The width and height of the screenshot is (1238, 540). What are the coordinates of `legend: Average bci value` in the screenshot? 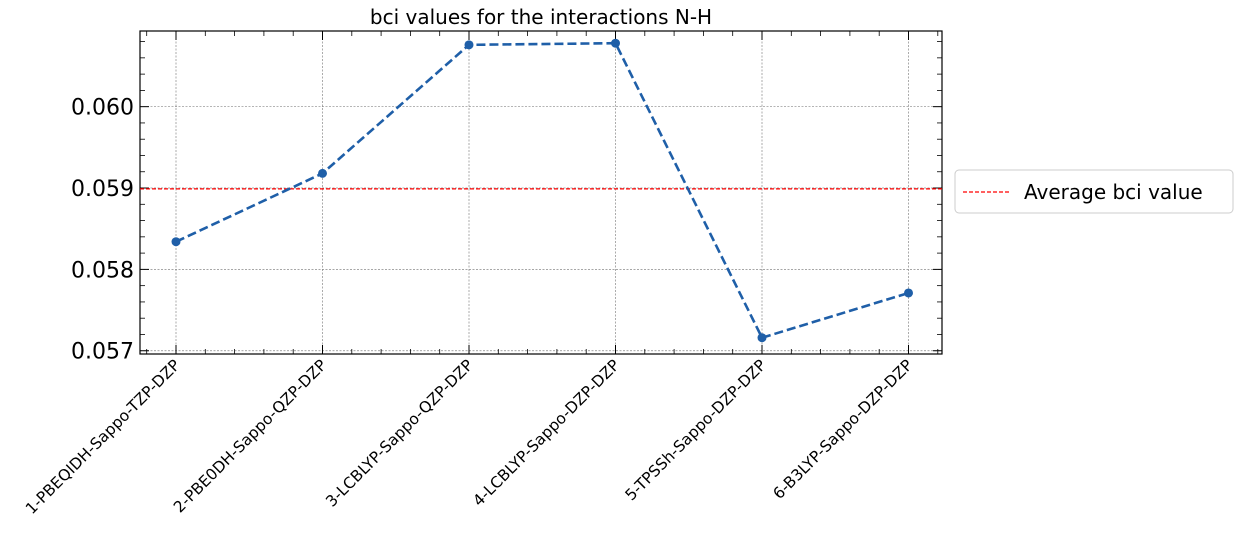 It's located at (1094, 191).